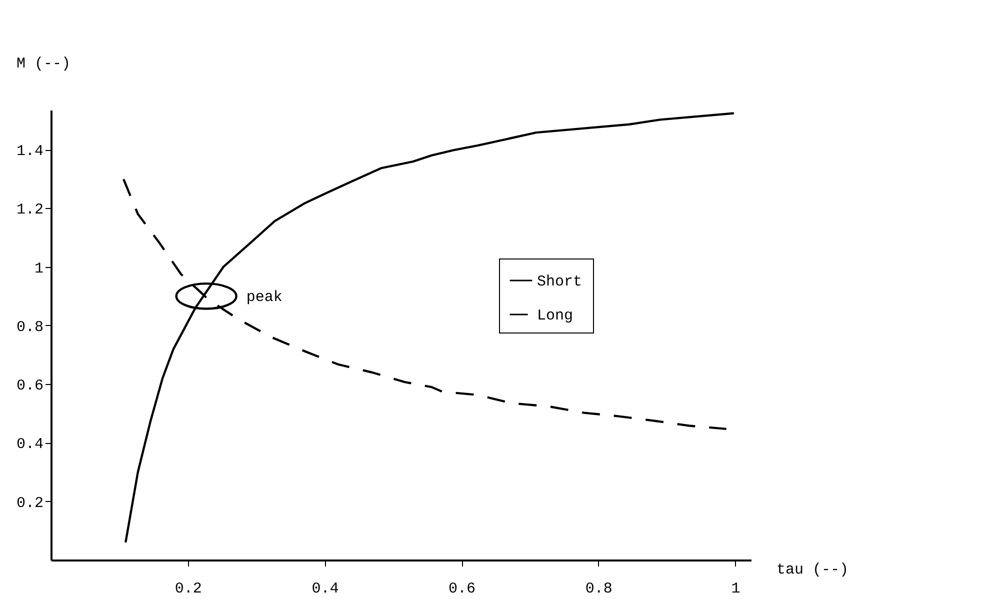 This screenshot has width=981, height=599. I want to click on annotation: peak, so click(264, 297).